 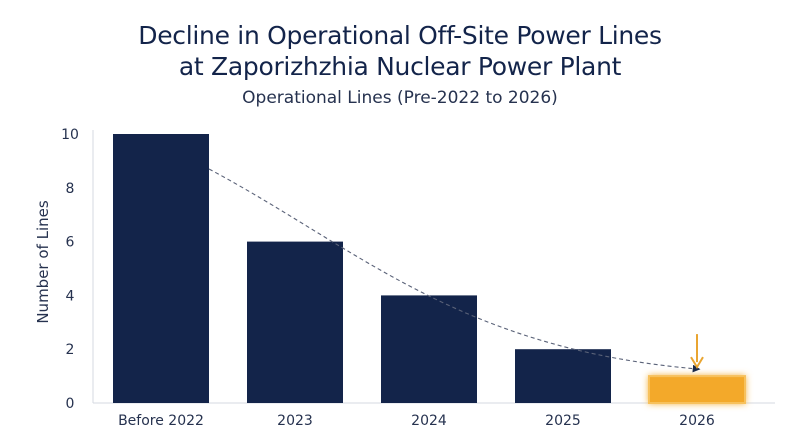 I want to click on highlight-arrow-head, so click(x=697, y=363).